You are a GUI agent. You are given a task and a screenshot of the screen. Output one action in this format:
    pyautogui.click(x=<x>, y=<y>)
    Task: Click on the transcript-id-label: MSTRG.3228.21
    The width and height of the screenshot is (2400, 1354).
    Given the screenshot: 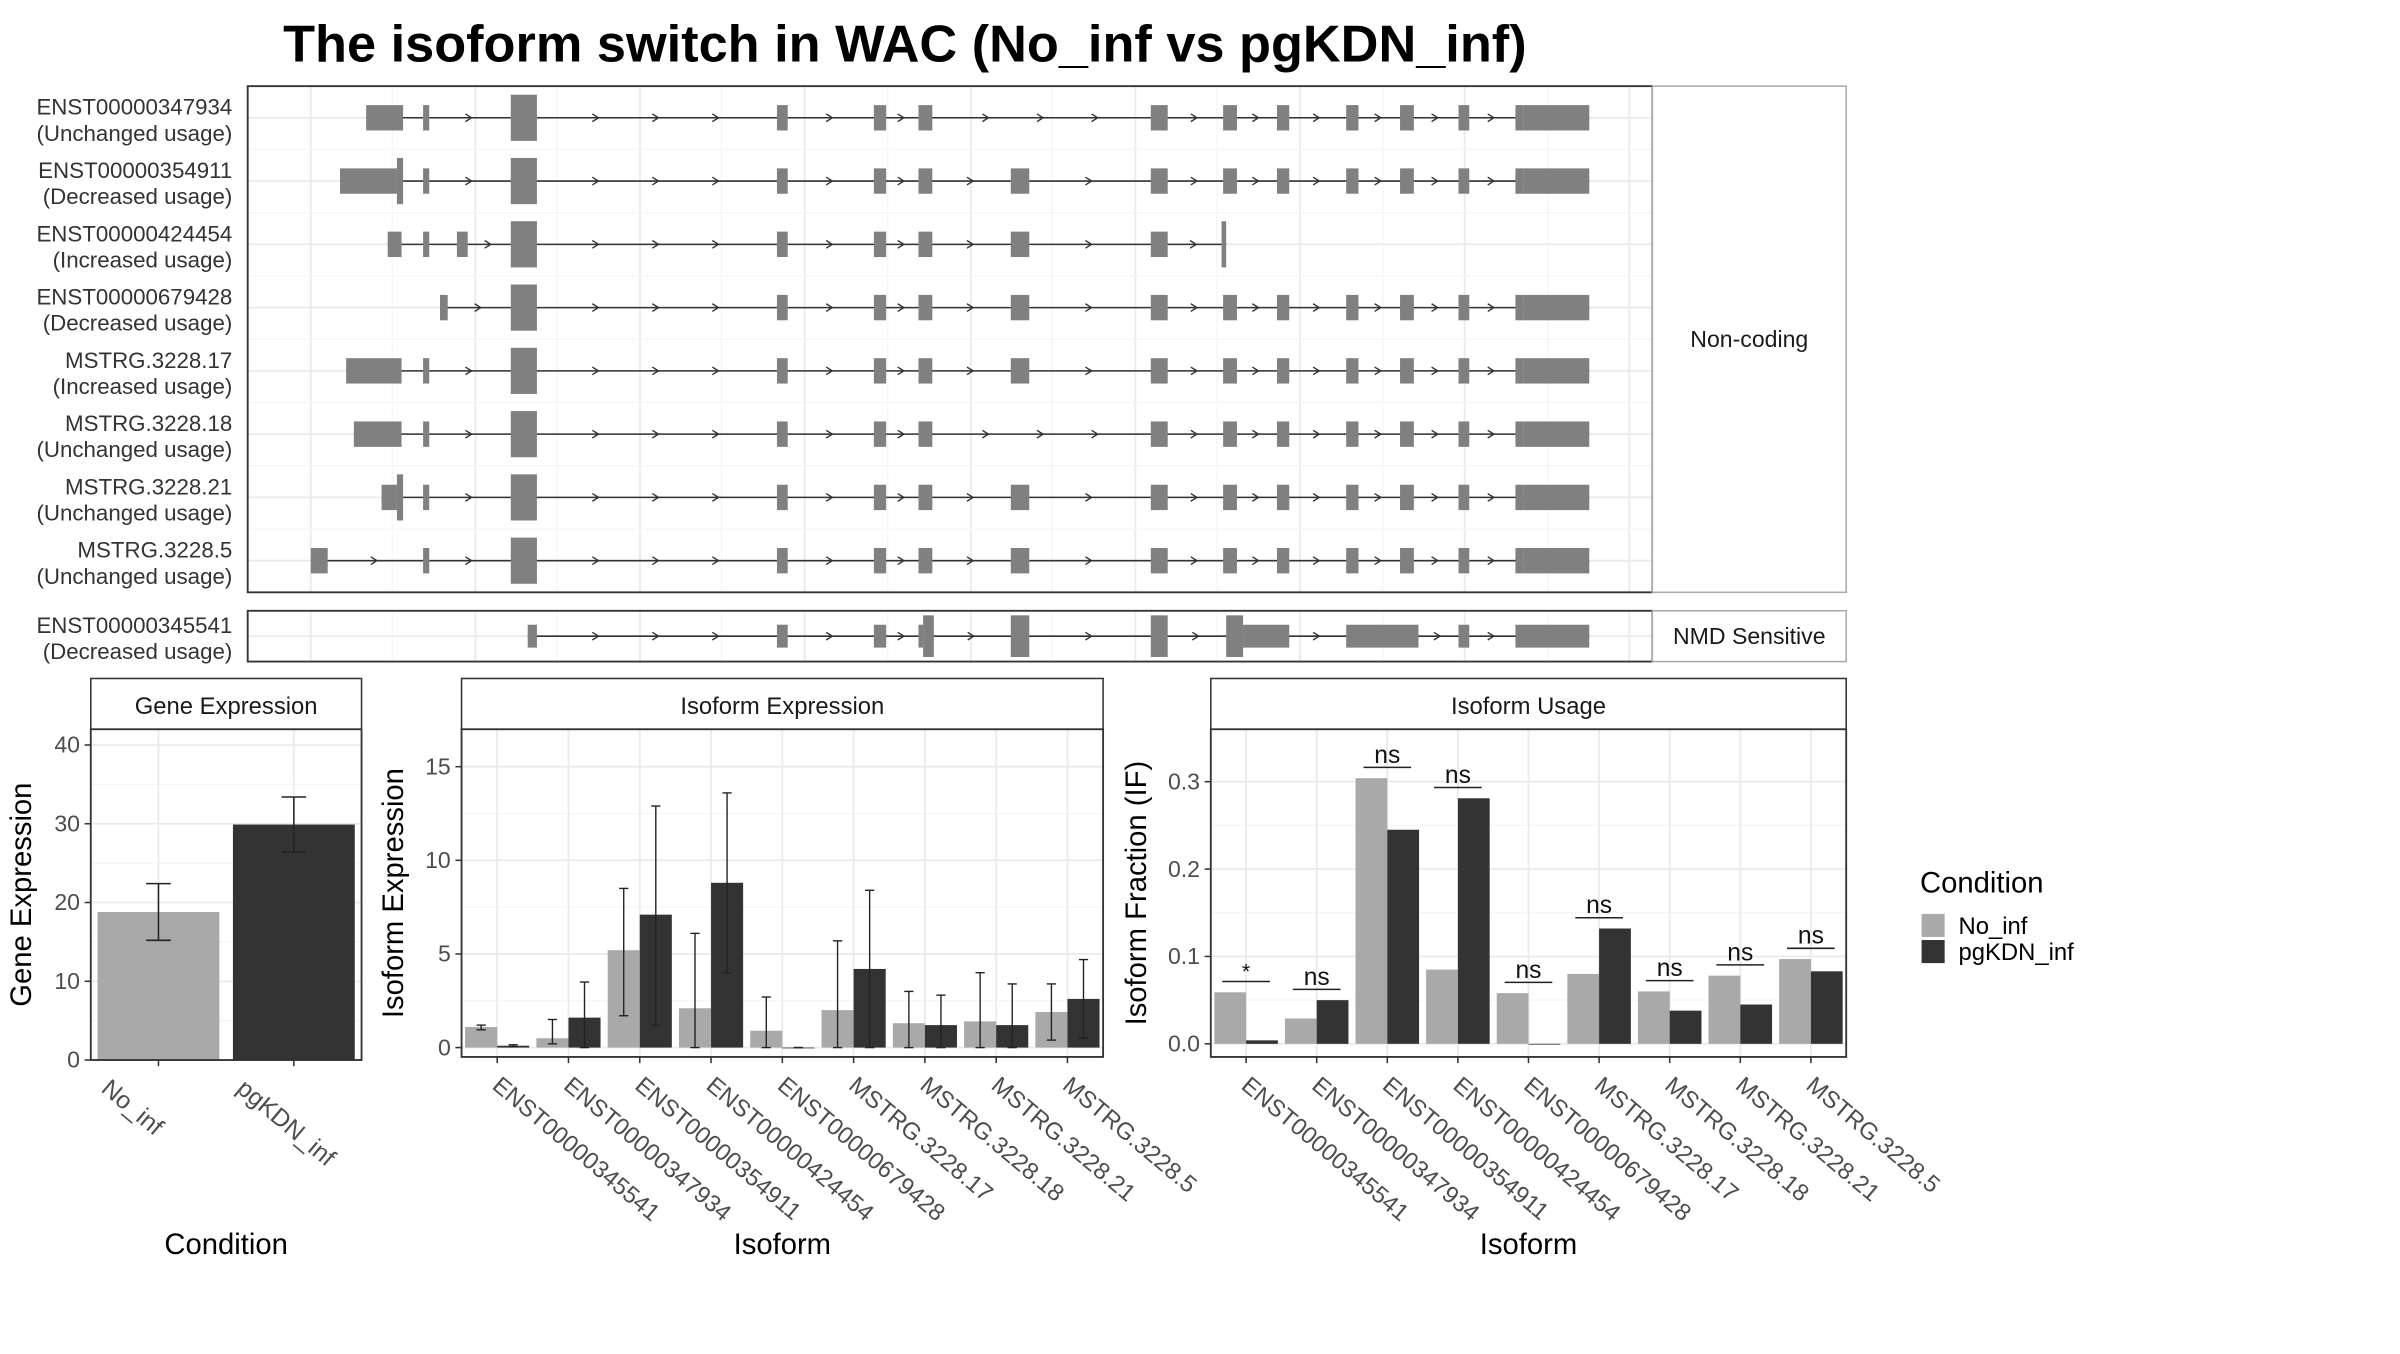 What is the action you would take?
    pyautogui.click(x=148, y=486)
    